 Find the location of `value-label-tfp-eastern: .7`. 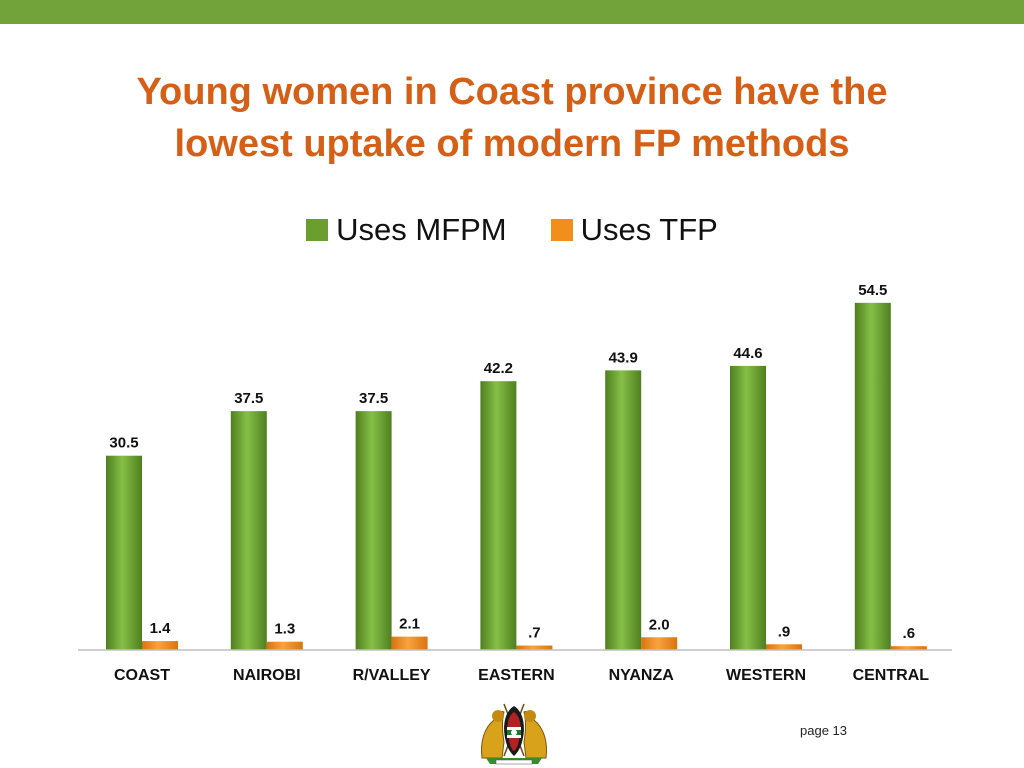

value-label-tfp-eastern: .7 is located at coordinates (534, 633).